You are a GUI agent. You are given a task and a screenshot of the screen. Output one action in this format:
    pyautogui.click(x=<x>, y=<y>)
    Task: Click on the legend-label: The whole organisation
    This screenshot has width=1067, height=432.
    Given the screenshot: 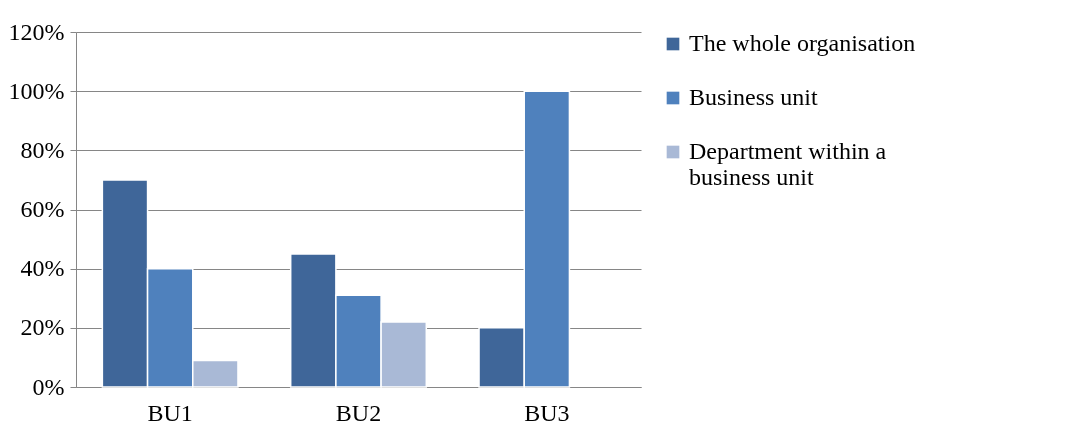 What is the action you would take?
    pyautogui.click(x=802, y=43)
    